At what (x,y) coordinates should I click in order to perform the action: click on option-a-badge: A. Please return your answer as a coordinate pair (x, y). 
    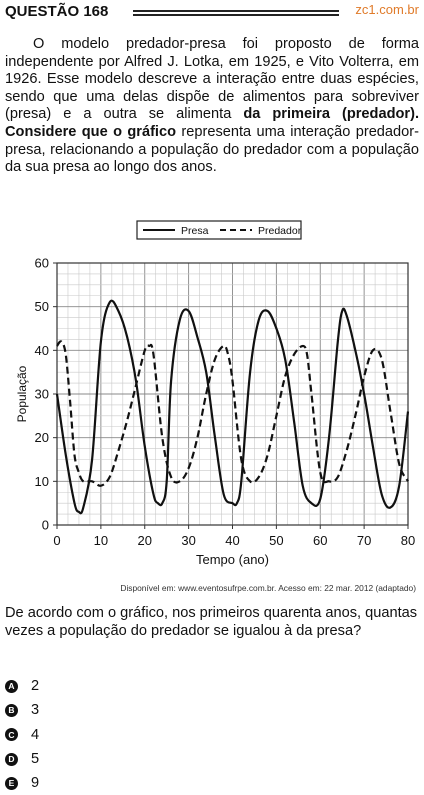
    Looking at the image, I should click on (11, 686).